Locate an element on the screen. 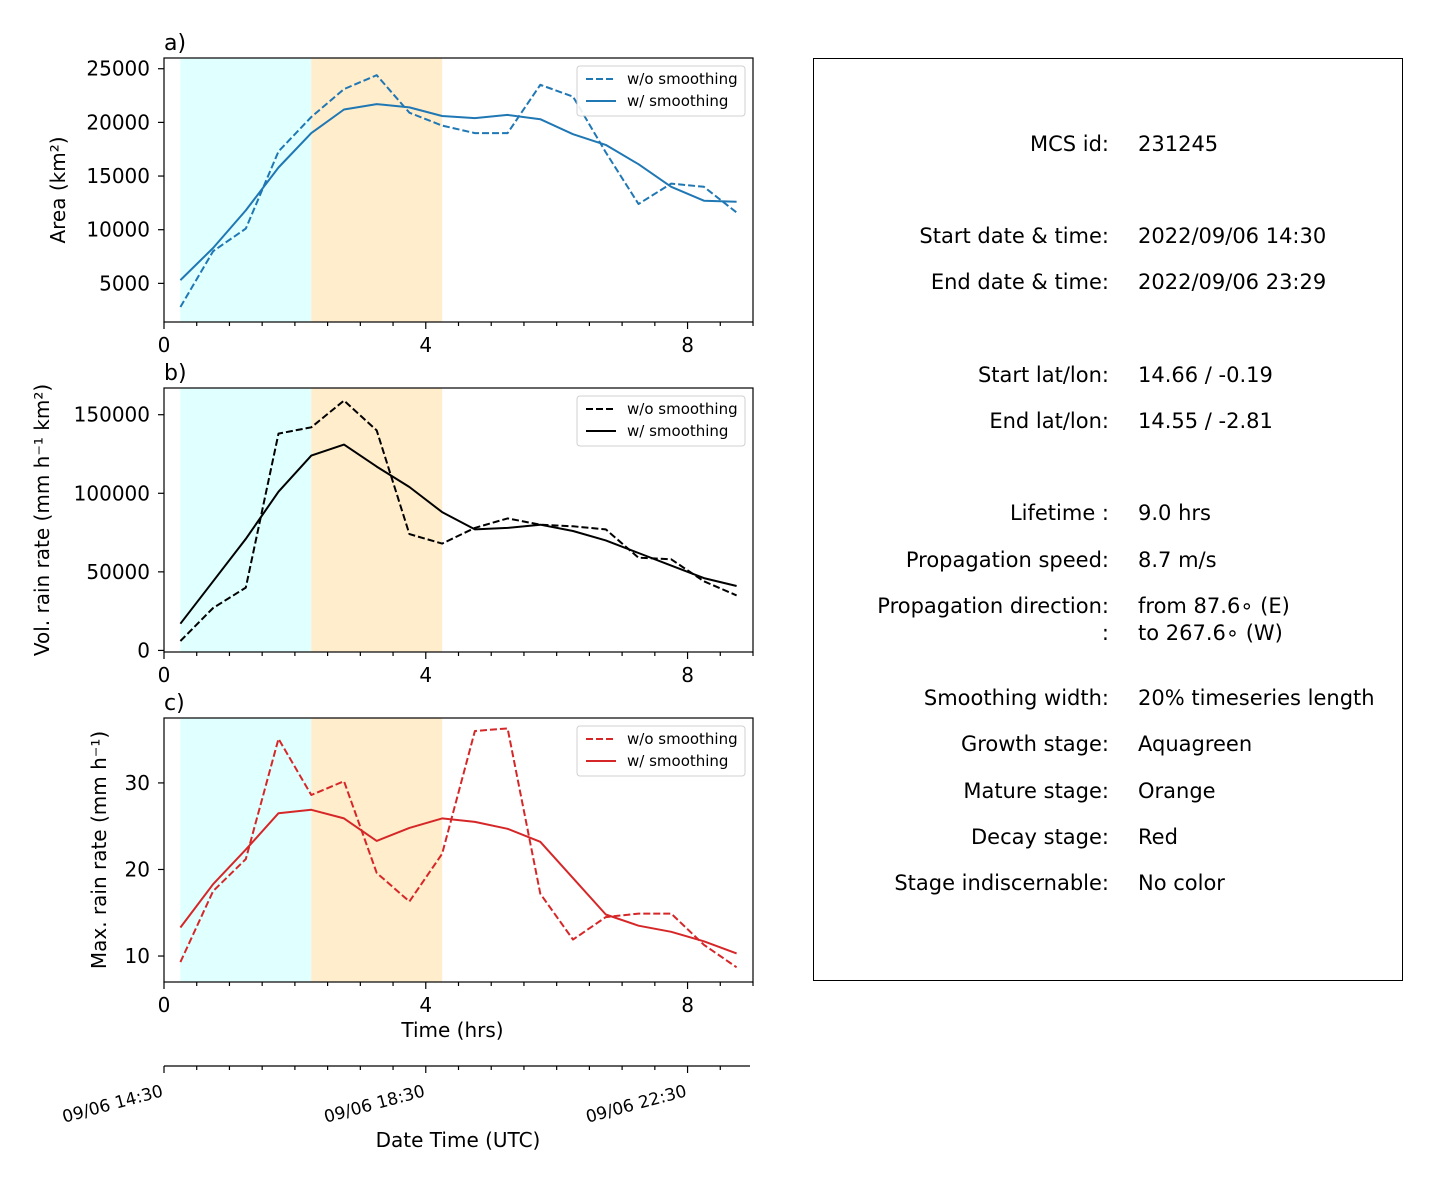 The image size is (1433, 1181). info-label: Smoothing width: is located at coordinates (1016, 698).